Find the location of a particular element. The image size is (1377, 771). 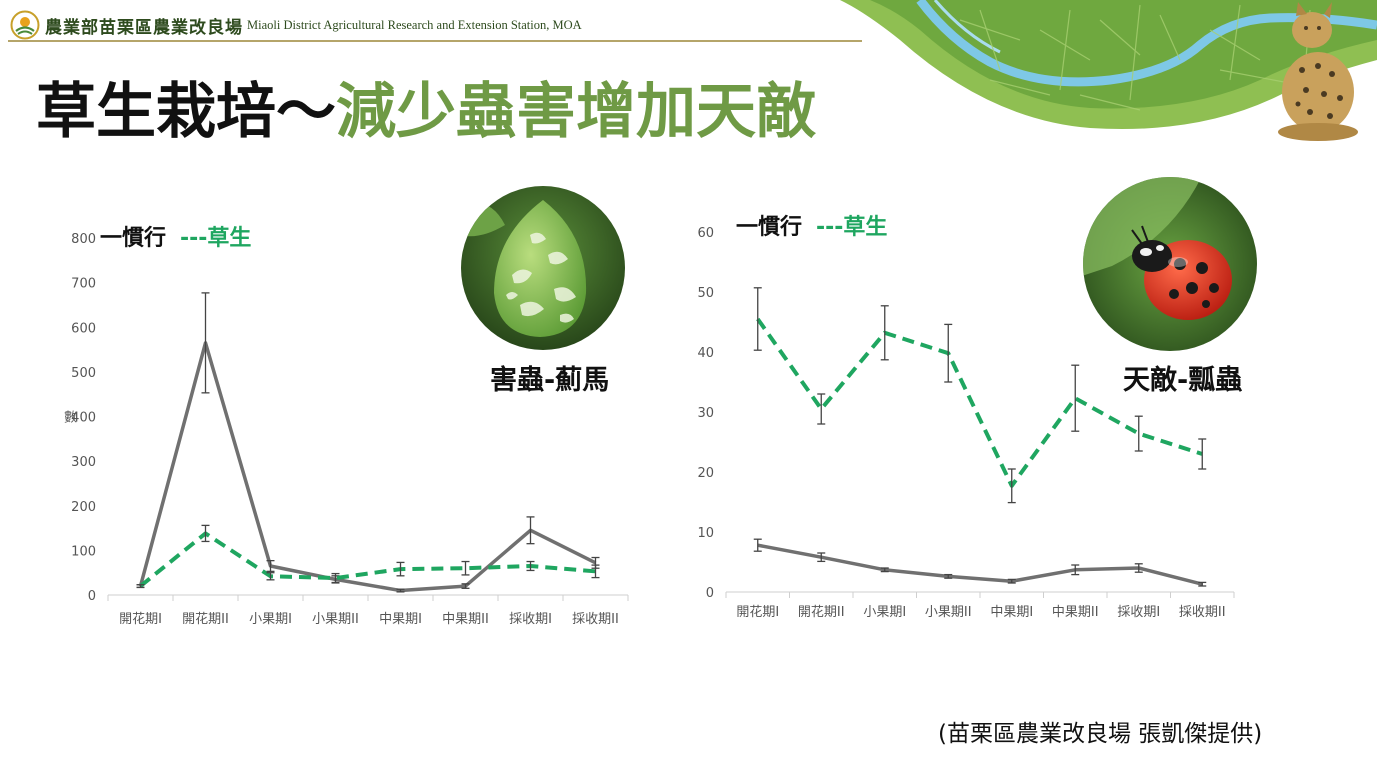

ladybird-y-tick: 50 is located at coordinates (705, 293).